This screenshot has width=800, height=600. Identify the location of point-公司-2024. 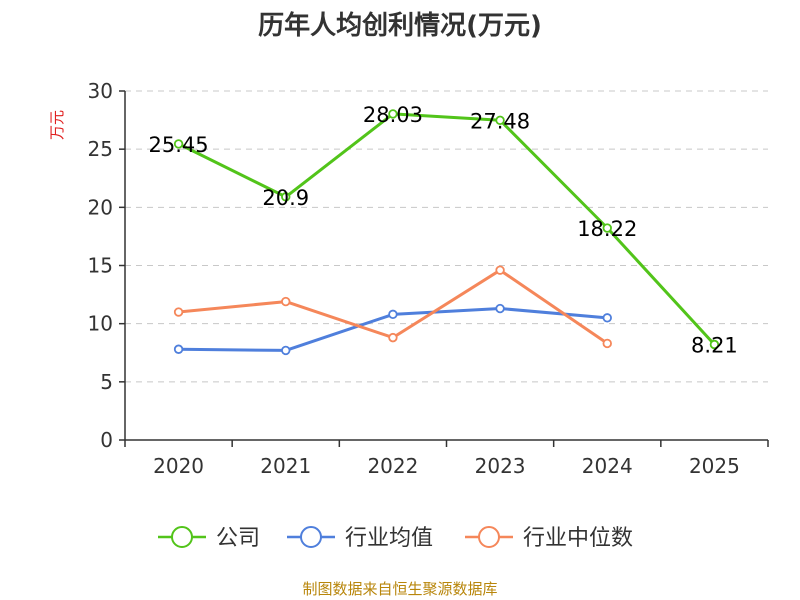
(607, 228).